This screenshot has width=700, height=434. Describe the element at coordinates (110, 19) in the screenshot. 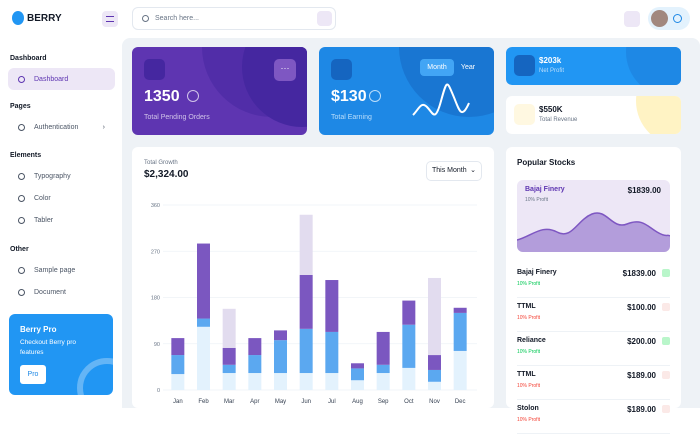

I see `menu-button` at that location.